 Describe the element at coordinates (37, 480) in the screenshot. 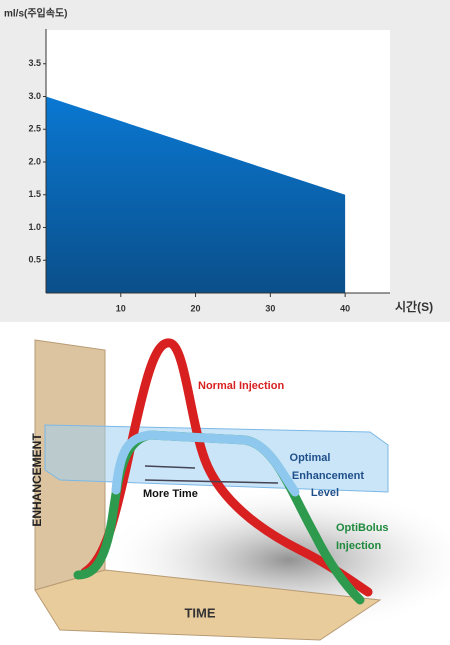

I see `enhancement-label: ENHANCEMENT` at that location.